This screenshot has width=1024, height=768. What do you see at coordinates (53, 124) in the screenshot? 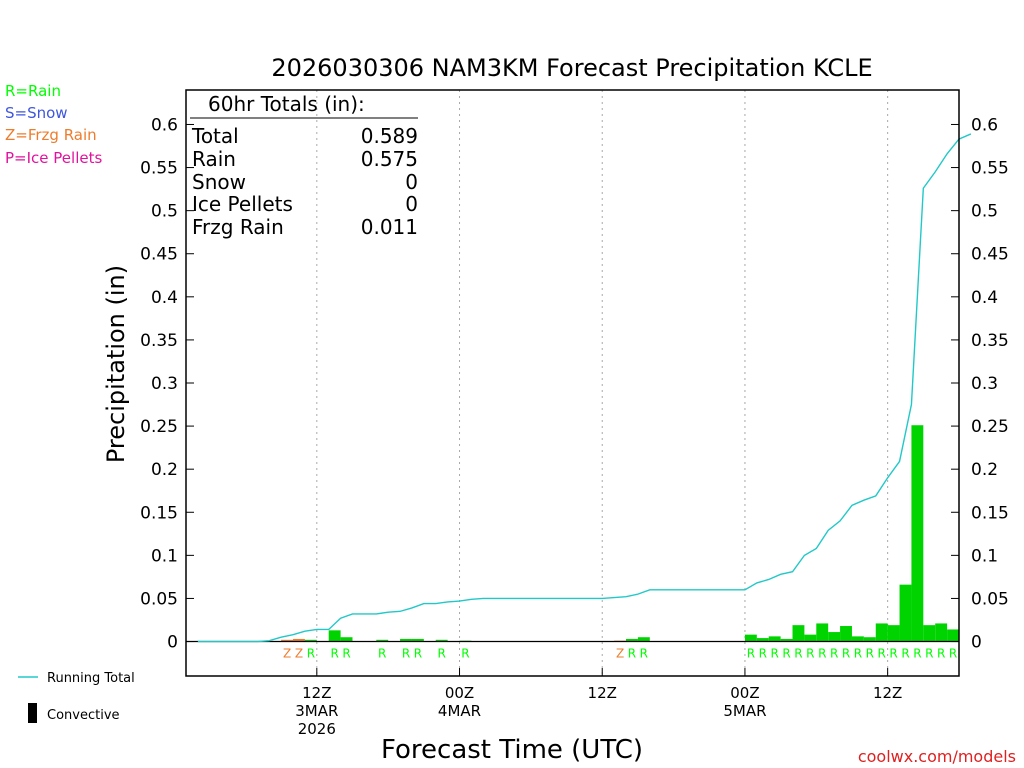
I see `ptype-legend: R=Rain S=Snow Z=Frzg Rain P=Ice Pellets` at bounding box center [53, 124].